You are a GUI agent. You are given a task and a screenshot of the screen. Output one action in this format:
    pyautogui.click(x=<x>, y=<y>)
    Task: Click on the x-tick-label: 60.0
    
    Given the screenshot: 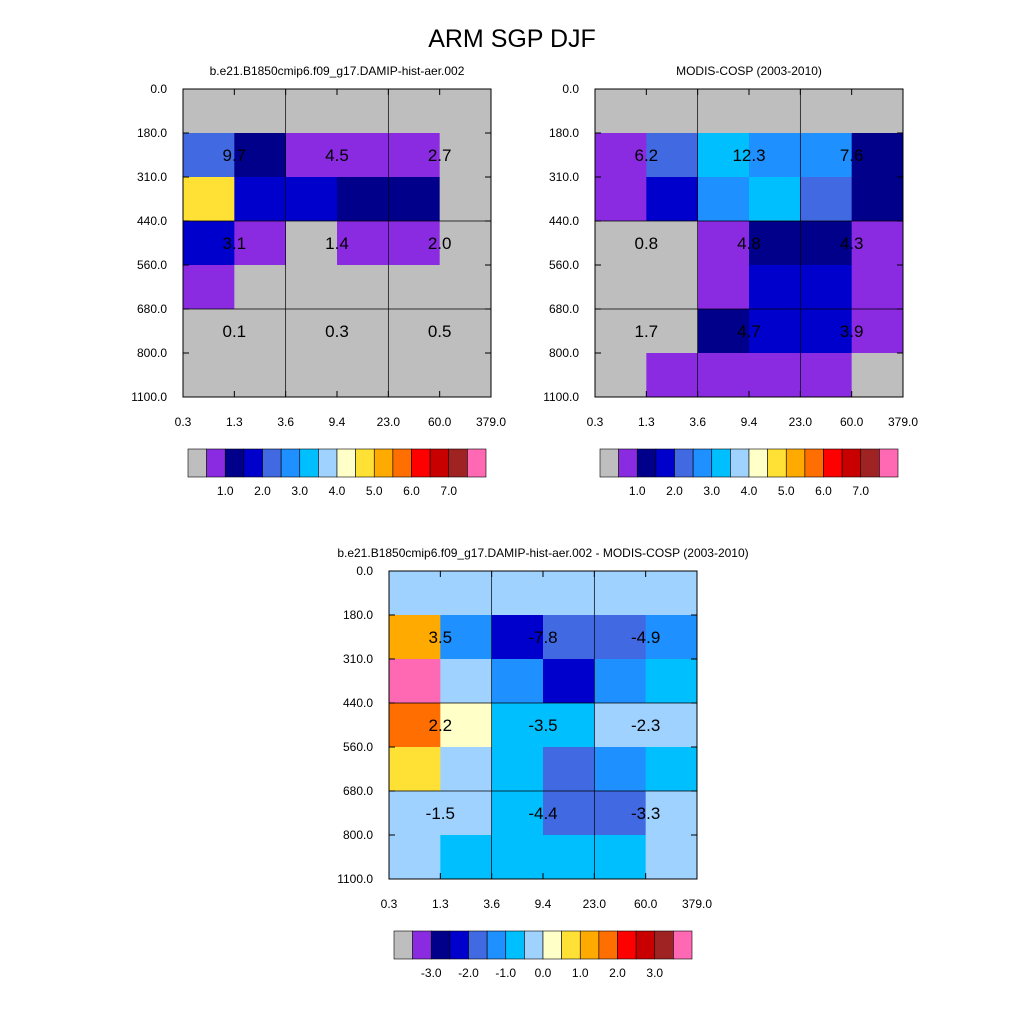 What is the action you would take?
    pyautogui.click(x=852, y=422)
    